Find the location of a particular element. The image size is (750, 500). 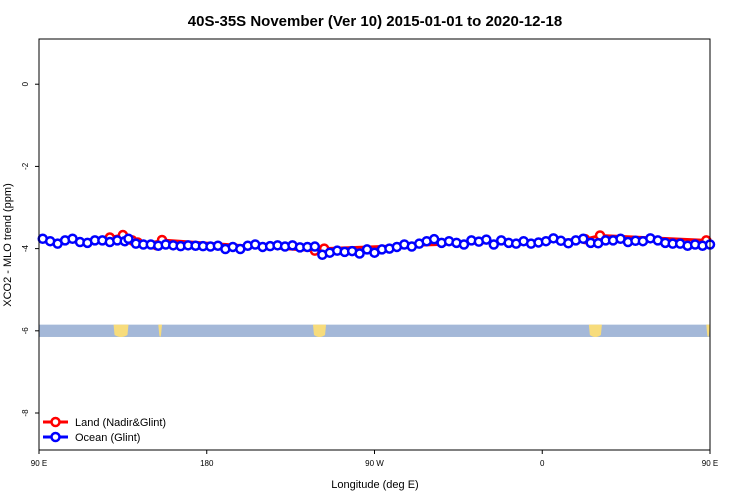

x-tick-label-2: 90 W is located at coordinates (374, 463).